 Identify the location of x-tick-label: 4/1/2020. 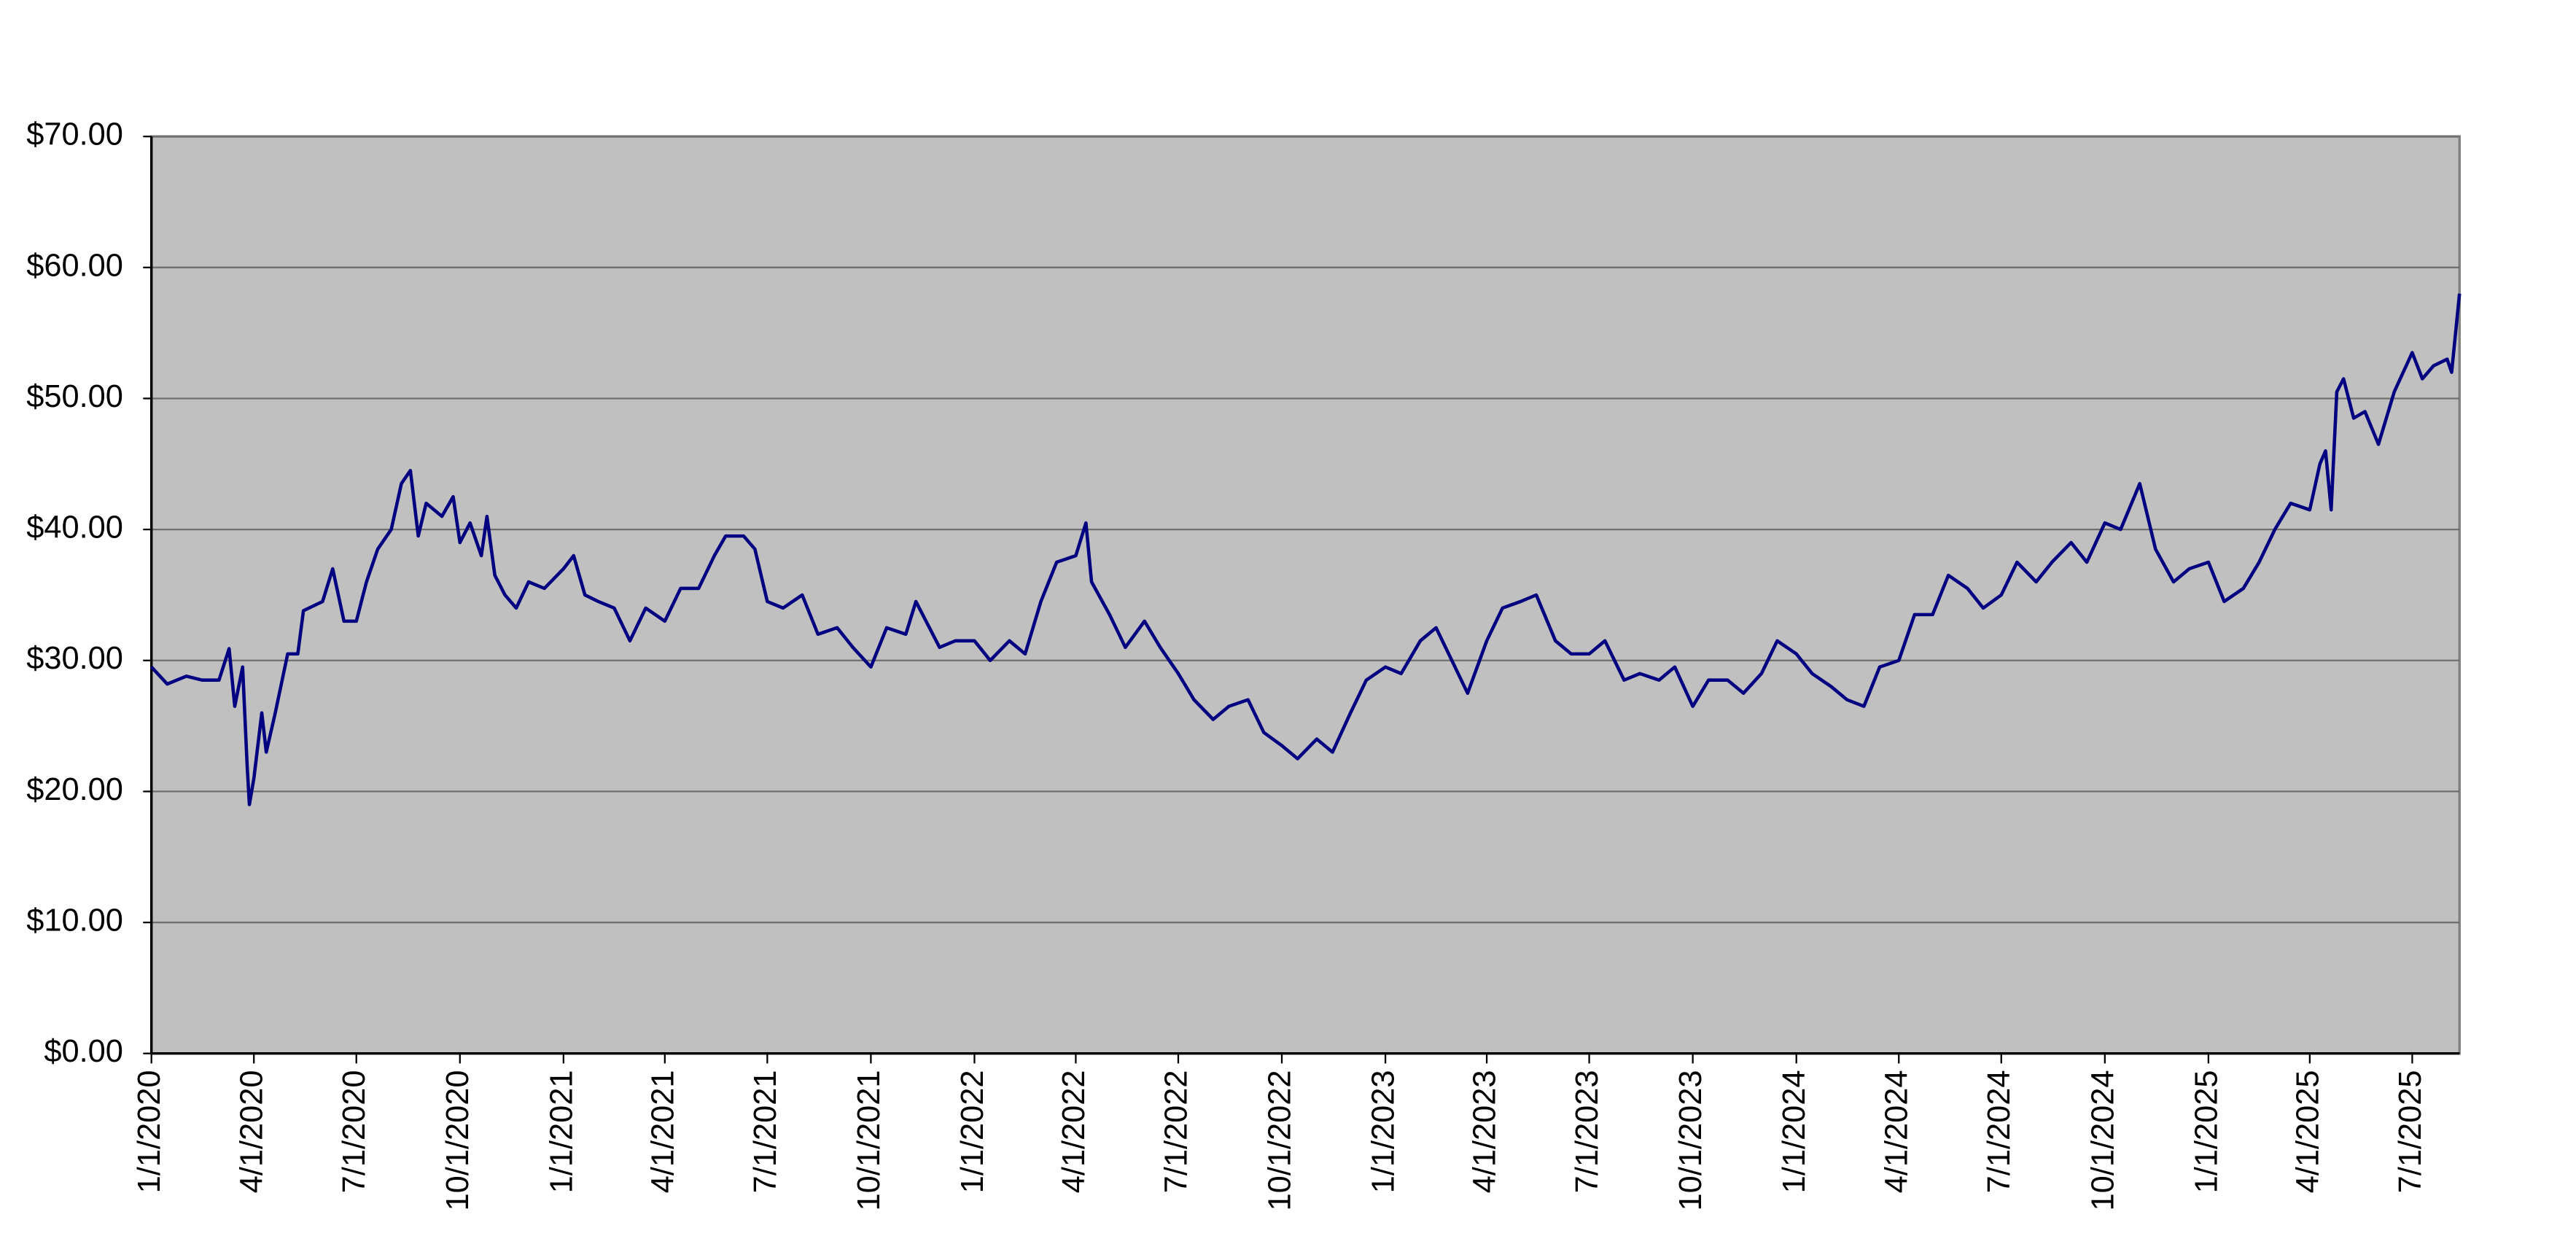
(252, 1132).